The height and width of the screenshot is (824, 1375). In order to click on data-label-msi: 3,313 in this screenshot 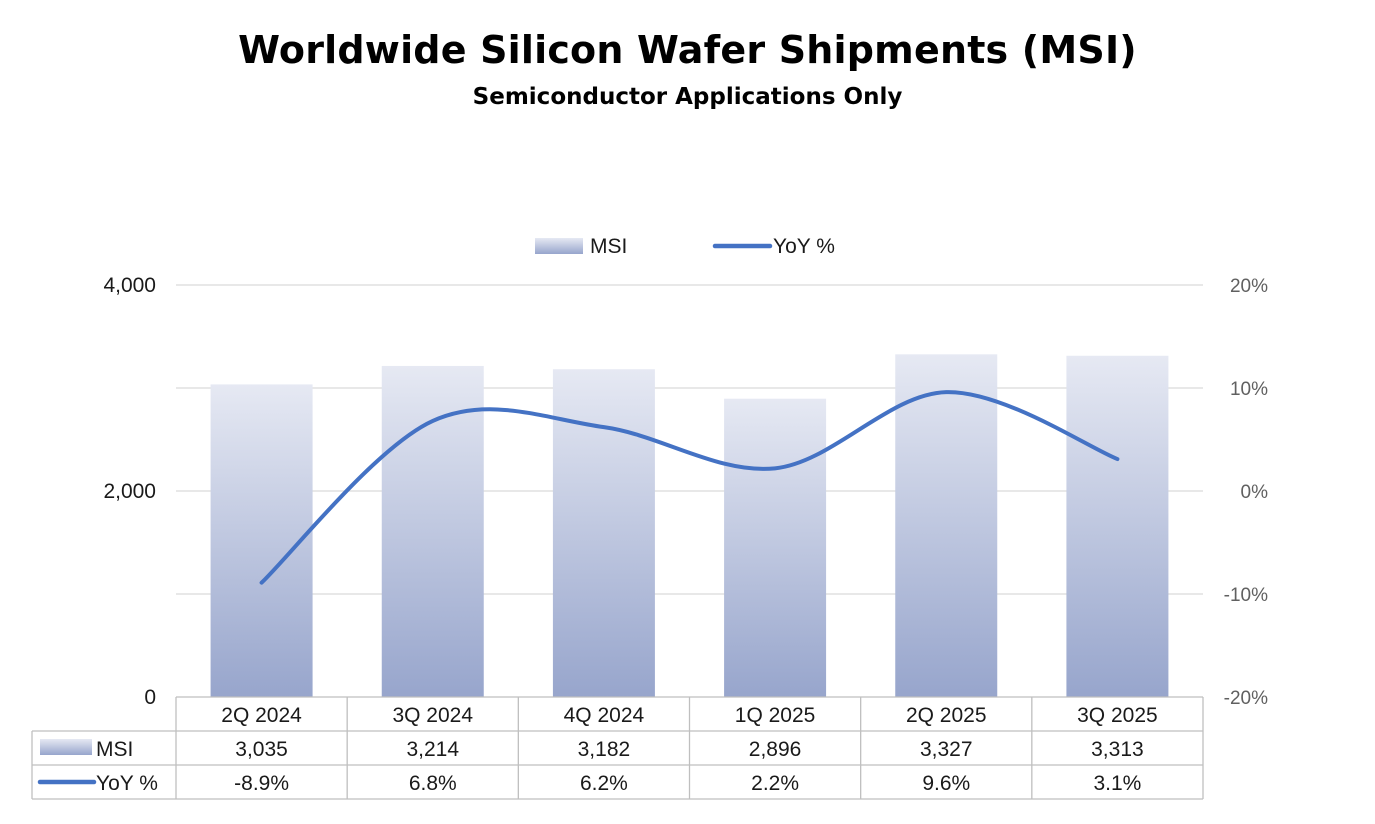, I will do `click(1117, 749)`.